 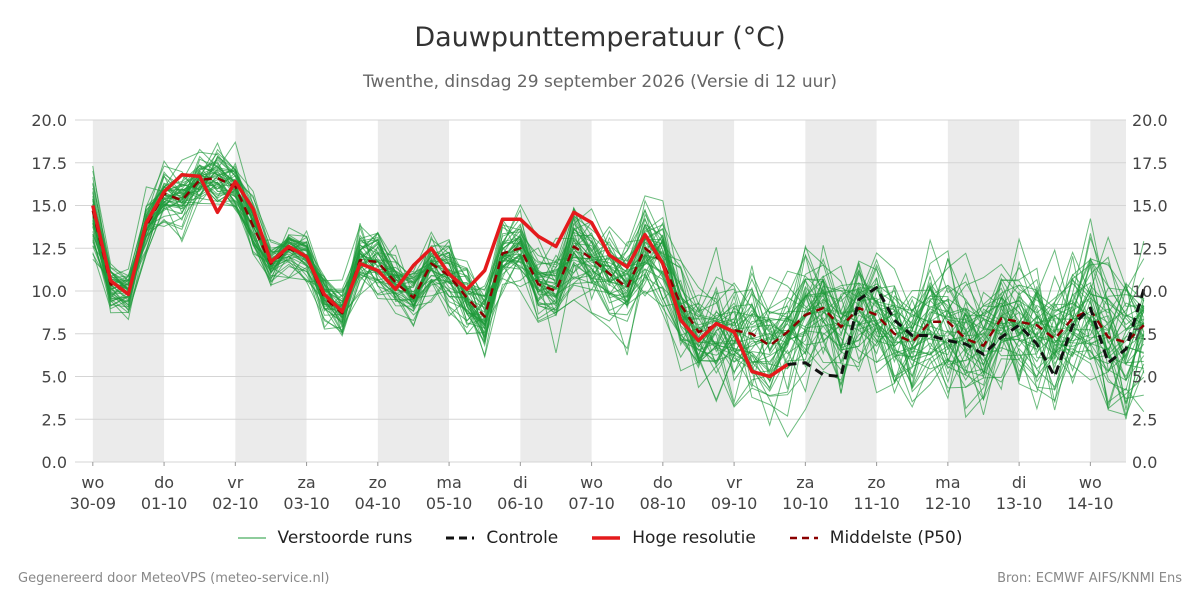 What do you see at coordinates (251, 538) in the screenshot?
I see `legend-swatch-ensemble` at bounding box center [251, 538].